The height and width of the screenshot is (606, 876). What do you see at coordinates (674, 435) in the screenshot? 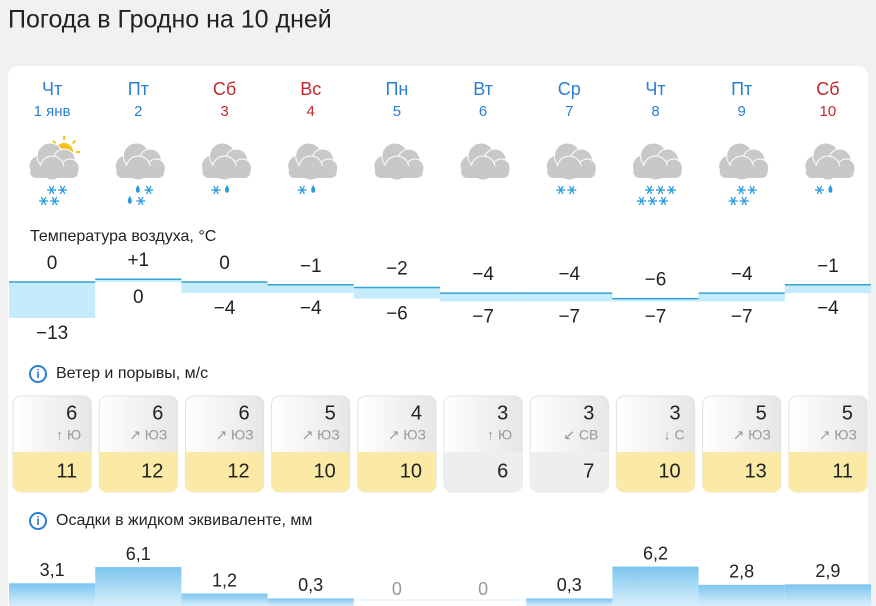
I see `wind-direction: ↓ С` at bounding box center [674, 435].